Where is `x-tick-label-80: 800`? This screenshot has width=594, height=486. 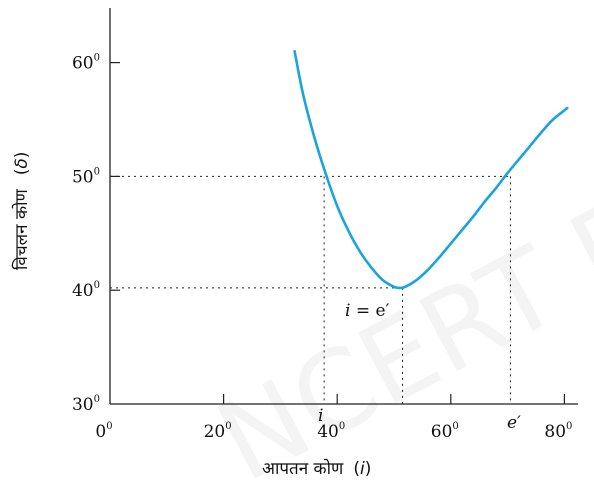 x-tick-label-80: 800 is located at coordinates (558, 431).